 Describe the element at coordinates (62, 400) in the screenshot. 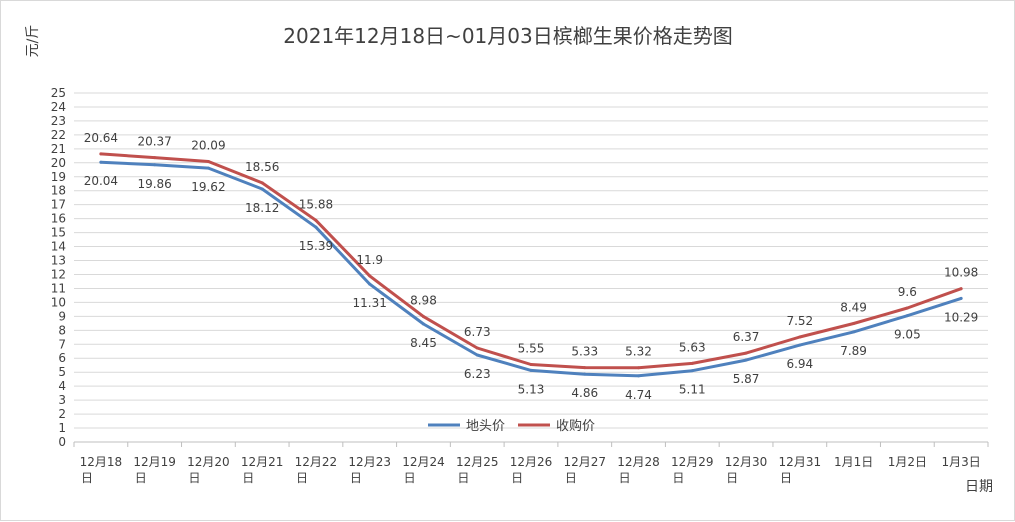

I see `y-tick-label: 3` at that location.